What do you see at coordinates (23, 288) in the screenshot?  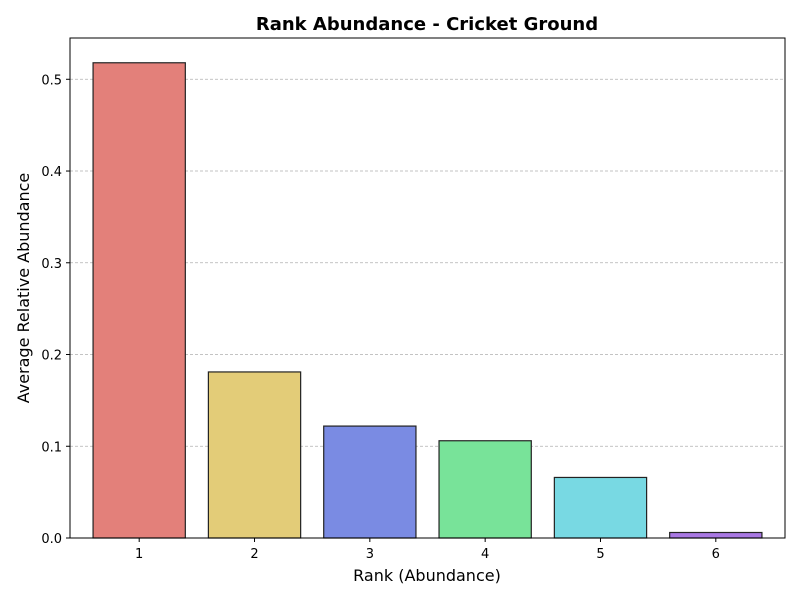 I see `y-axis-label: Average Relative Abundance` at bounding box center [23, 288].